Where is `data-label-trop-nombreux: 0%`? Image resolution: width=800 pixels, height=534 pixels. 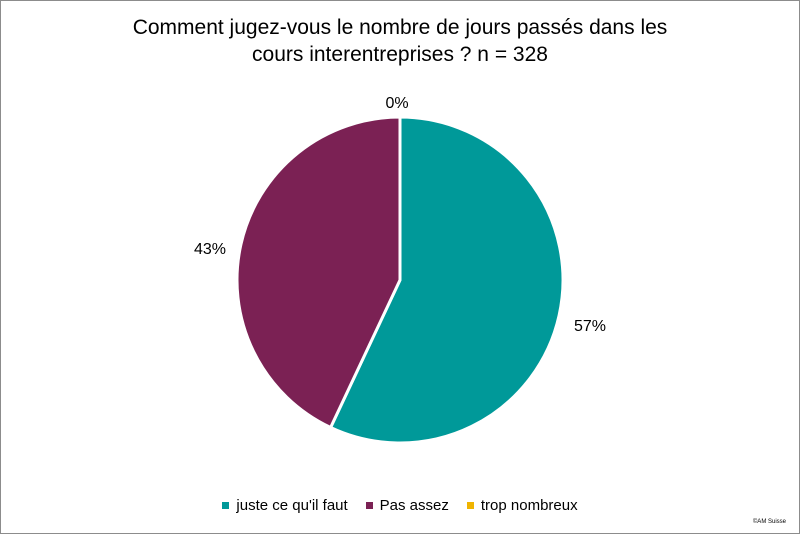 data-label-trop-nombreux: 0% is located at coordinates (396, 103).